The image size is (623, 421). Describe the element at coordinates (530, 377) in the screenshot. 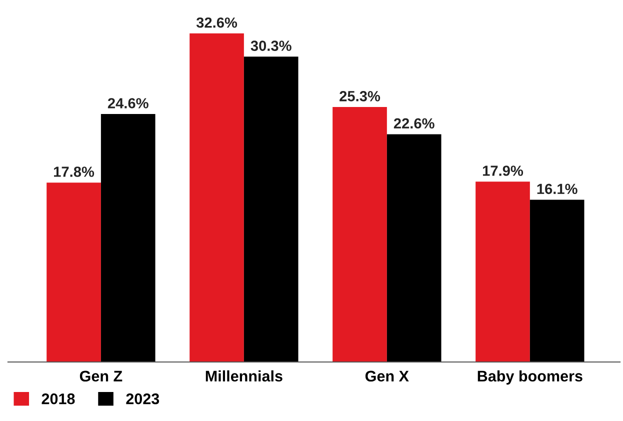

I see `x-tick-label: Baby boomers` at that location.